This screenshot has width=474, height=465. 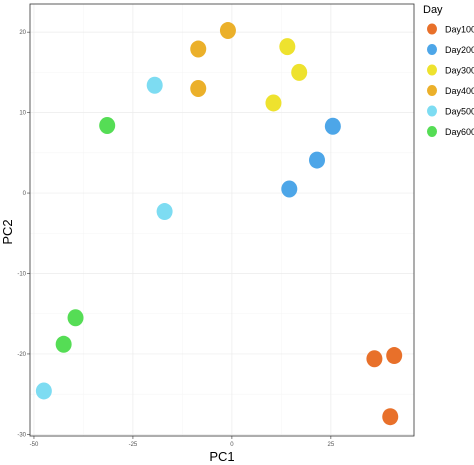 I want to click on legend-label: Day600, so click(x=459, y=132).